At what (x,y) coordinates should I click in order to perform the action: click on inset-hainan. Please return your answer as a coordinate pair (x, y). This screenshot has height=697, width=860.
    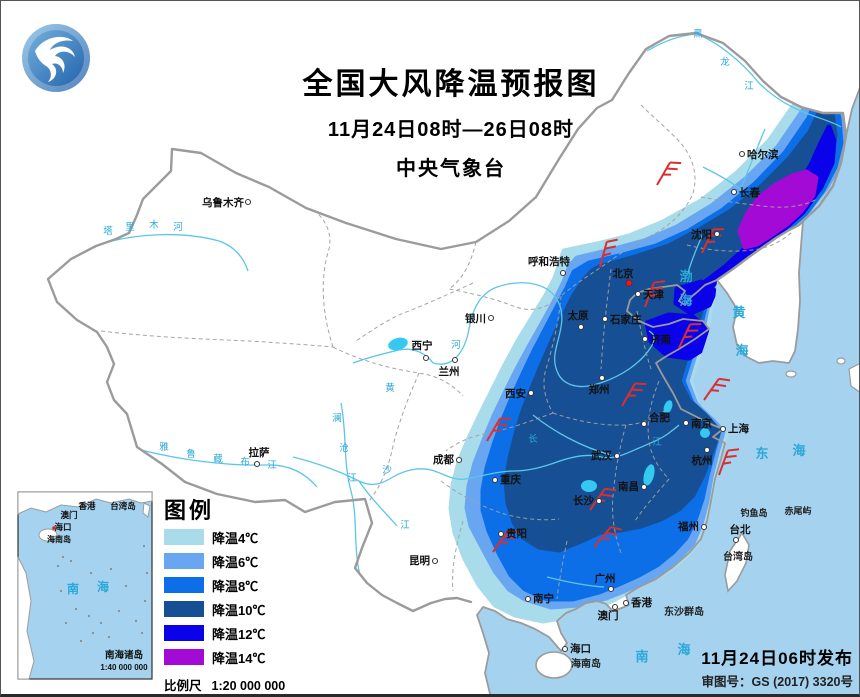
    Looking at the image, I should click on (48, 535).